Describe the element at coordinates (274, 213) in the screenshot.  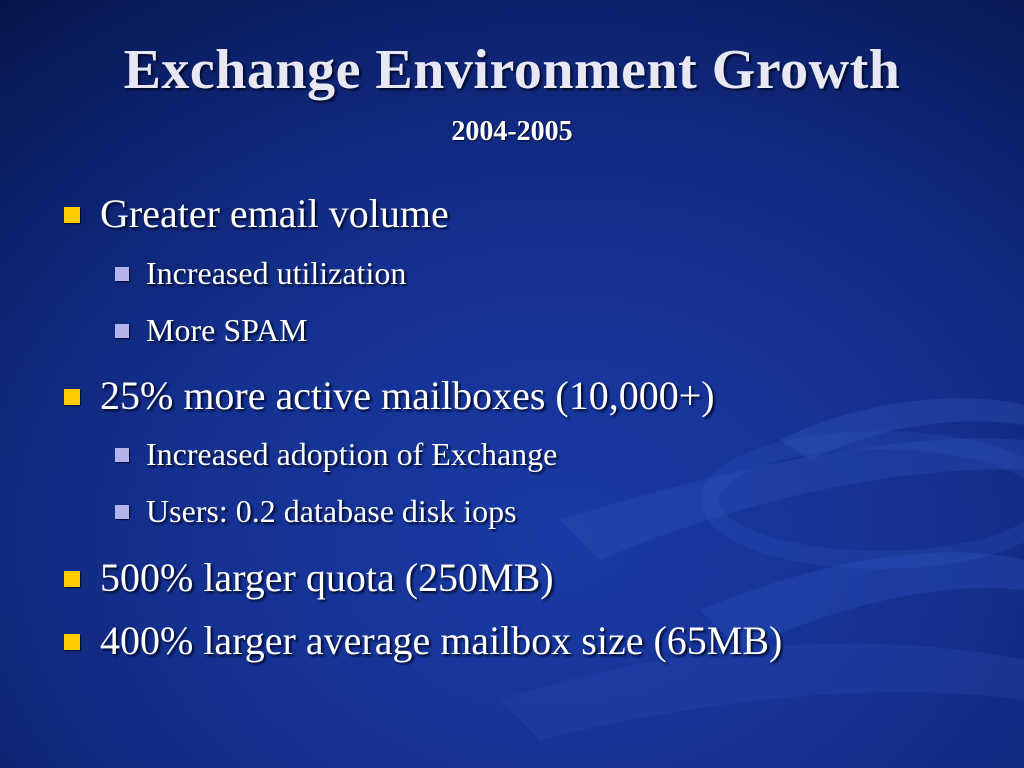
I see `bullet-text: Greater email volume` at that location.